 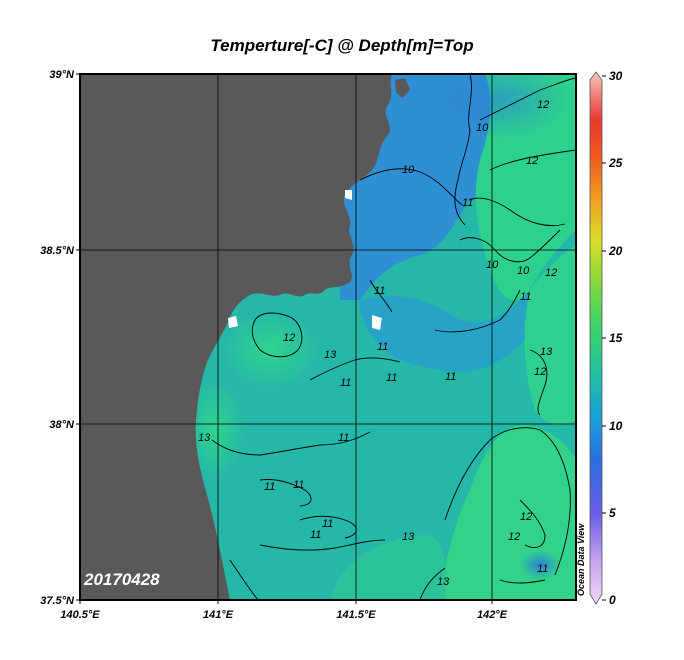 What do you see at coordinates (270, 350) in the screenshot?
I see `coastal-warm-patch` at bounding box center [270, 350].